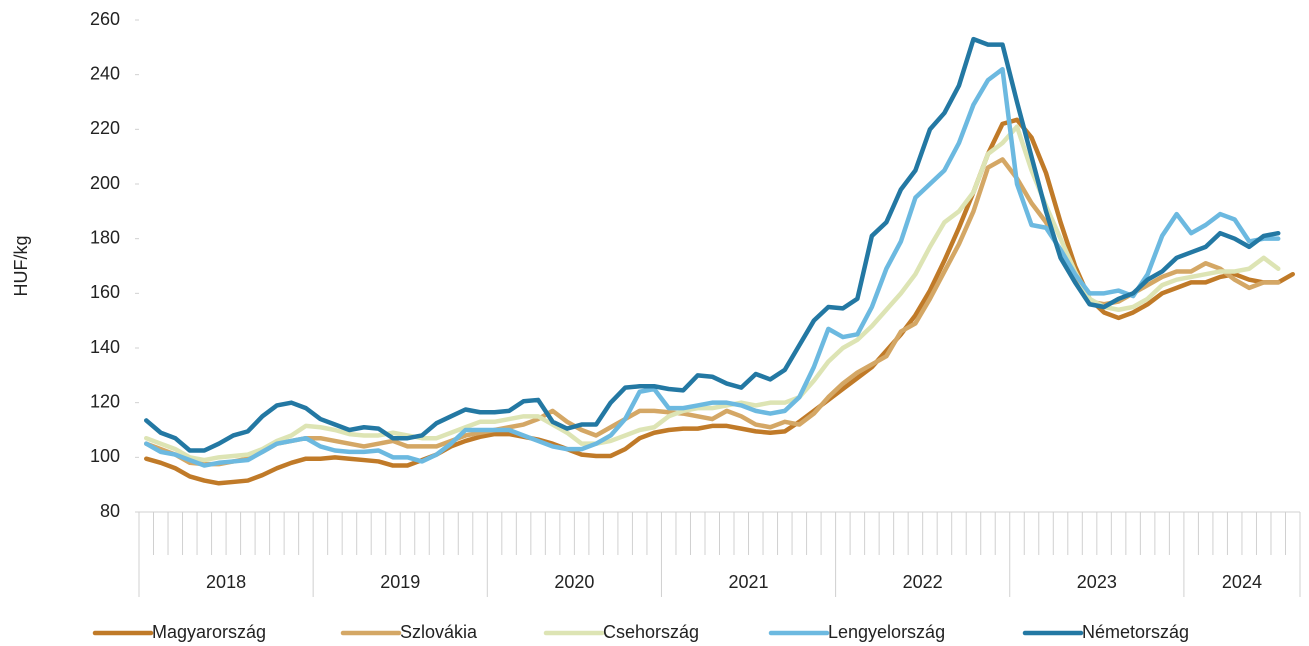 The image size is (1309, 646). What do you see at coordinates (21, 265) in the screenshot?
I see `y-axis-title: HUF/kg` at bounding box center [21, 265].